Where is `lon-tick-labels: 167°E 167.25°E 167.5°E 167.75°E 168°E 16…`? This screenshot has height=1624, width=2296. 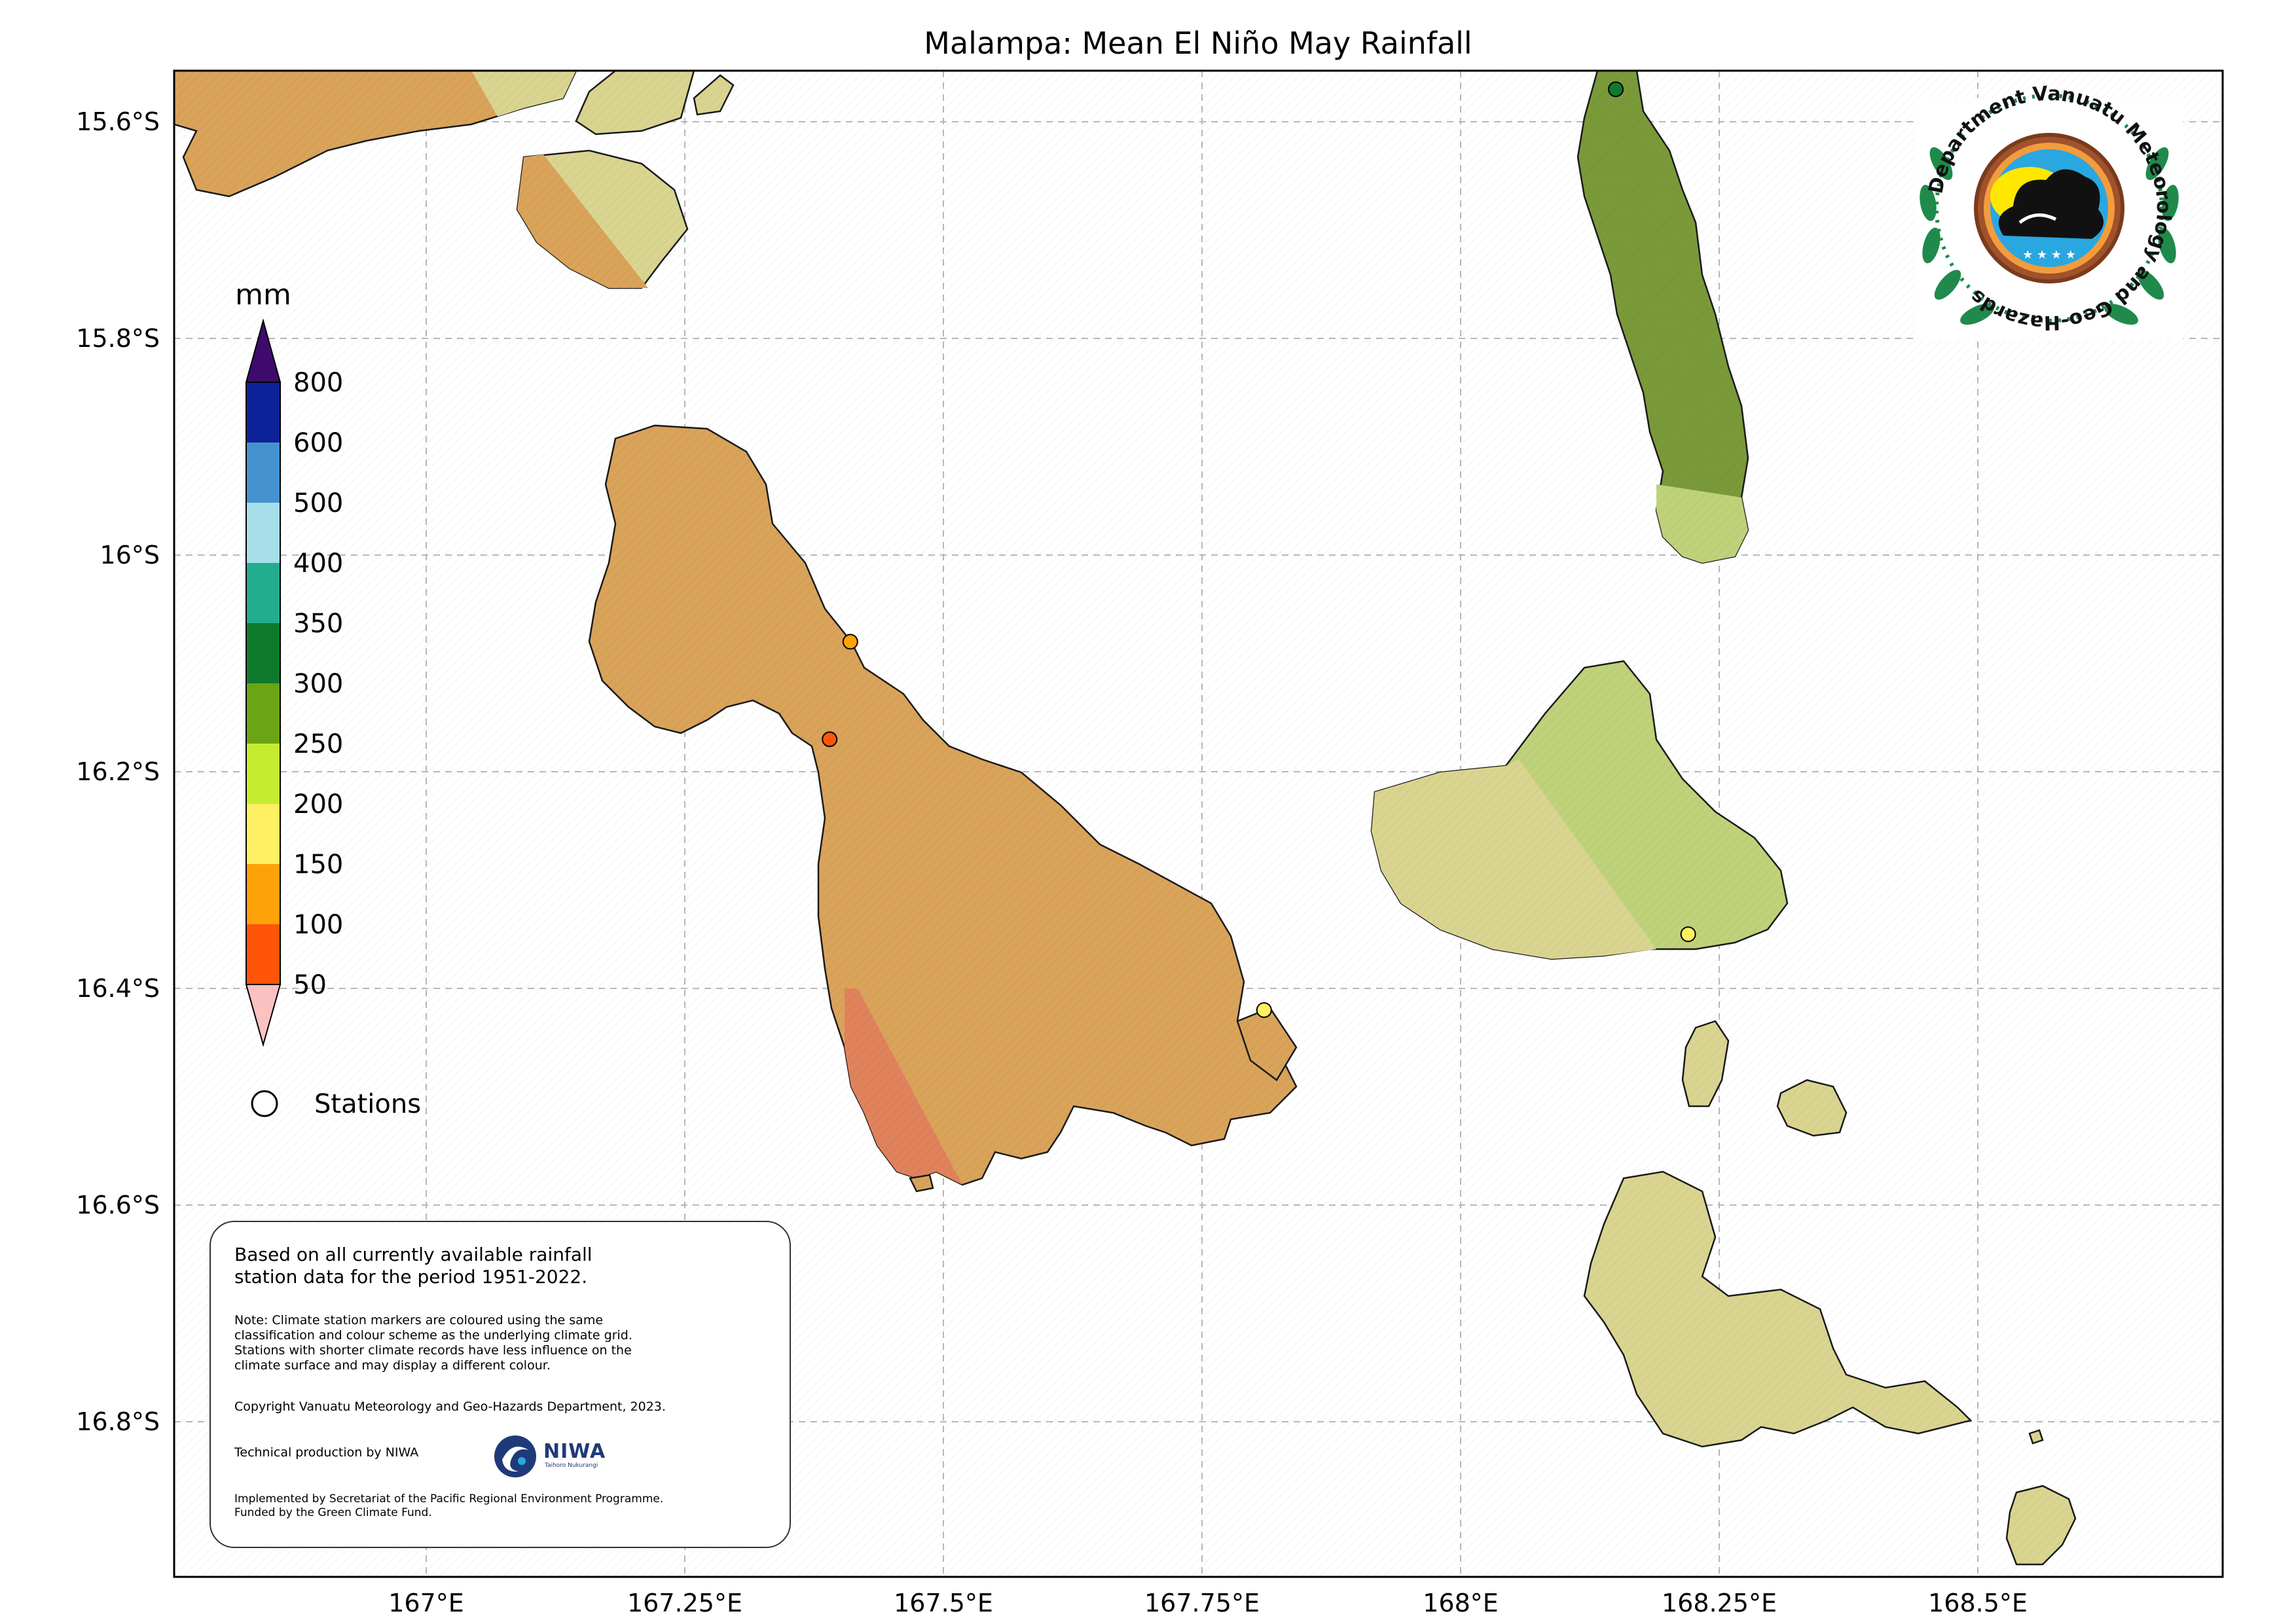 lon-tick-labels: 167°E 167.25°E 167.5°E 167.75°E 168°E 16… is located at coordinates (1208, 1603).